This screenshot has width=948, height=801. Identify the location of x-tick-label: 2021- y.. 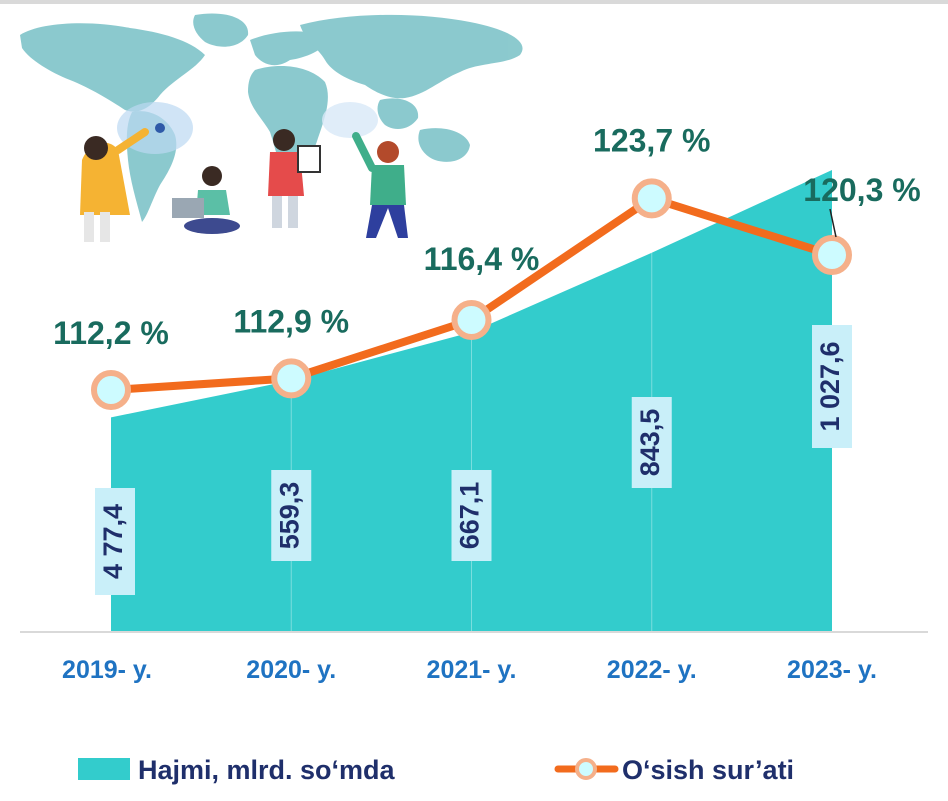
(472, 670).